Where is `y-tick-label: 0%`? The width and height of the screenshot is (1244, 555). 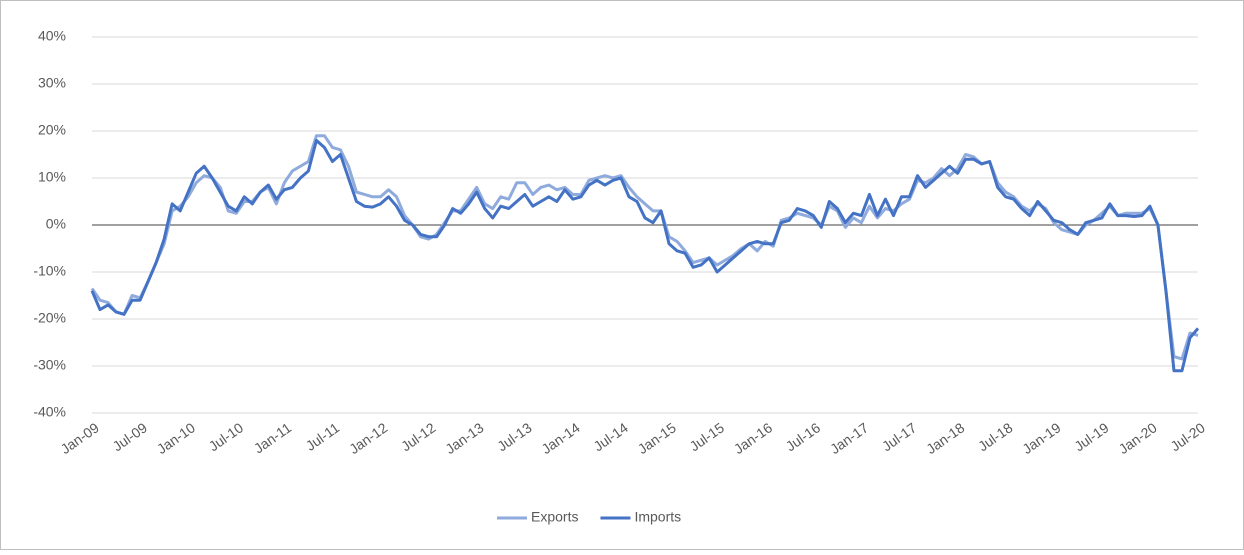
y-tick-label: 0% is located at coordinates (56, 224).